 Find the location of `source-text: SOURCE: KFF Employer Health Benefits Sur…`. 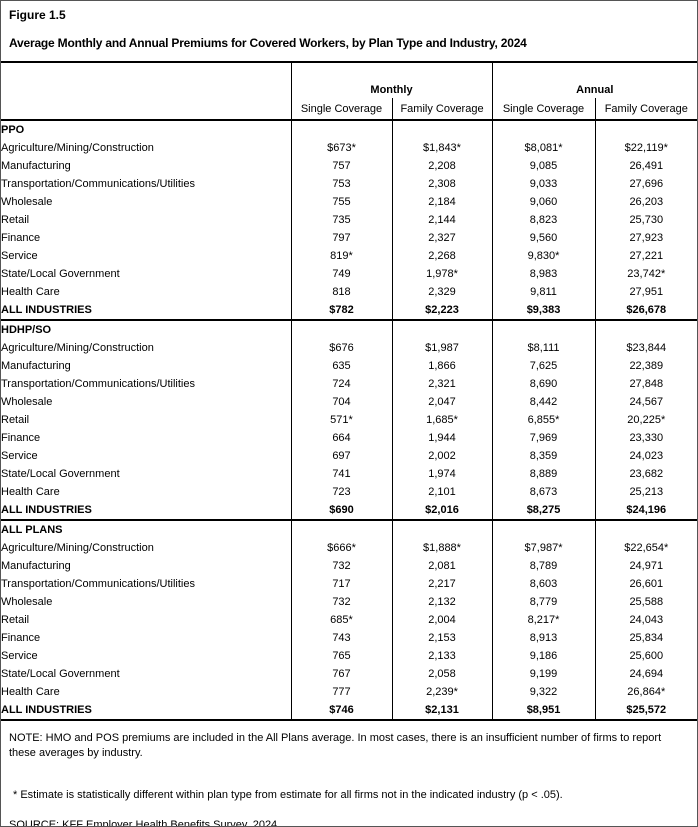

source-text: SOURCE: KFF Employer Health Benefits Sur… is located at coordinates (143, 823).